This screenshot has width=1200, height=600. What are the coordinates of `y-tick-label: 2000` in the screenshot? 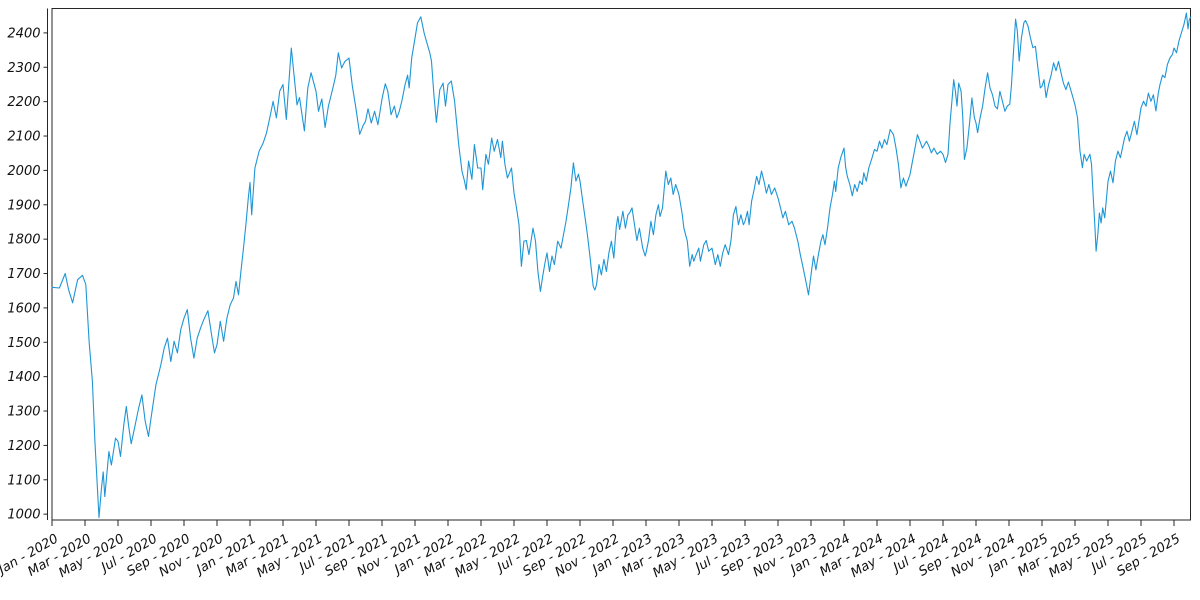 It's located at (23, 171).